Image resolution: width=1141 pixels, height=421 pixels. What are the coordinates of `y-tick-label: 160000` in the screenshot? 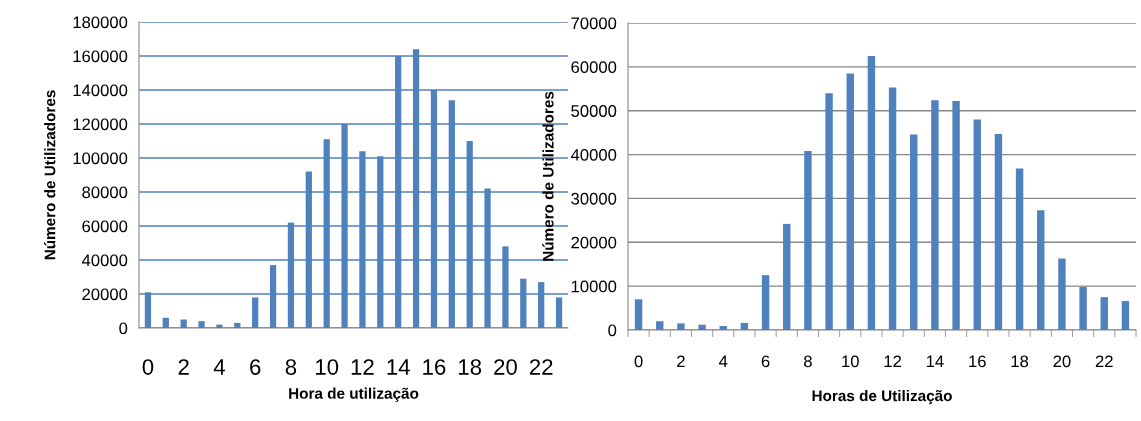 It's located at (100, 56).